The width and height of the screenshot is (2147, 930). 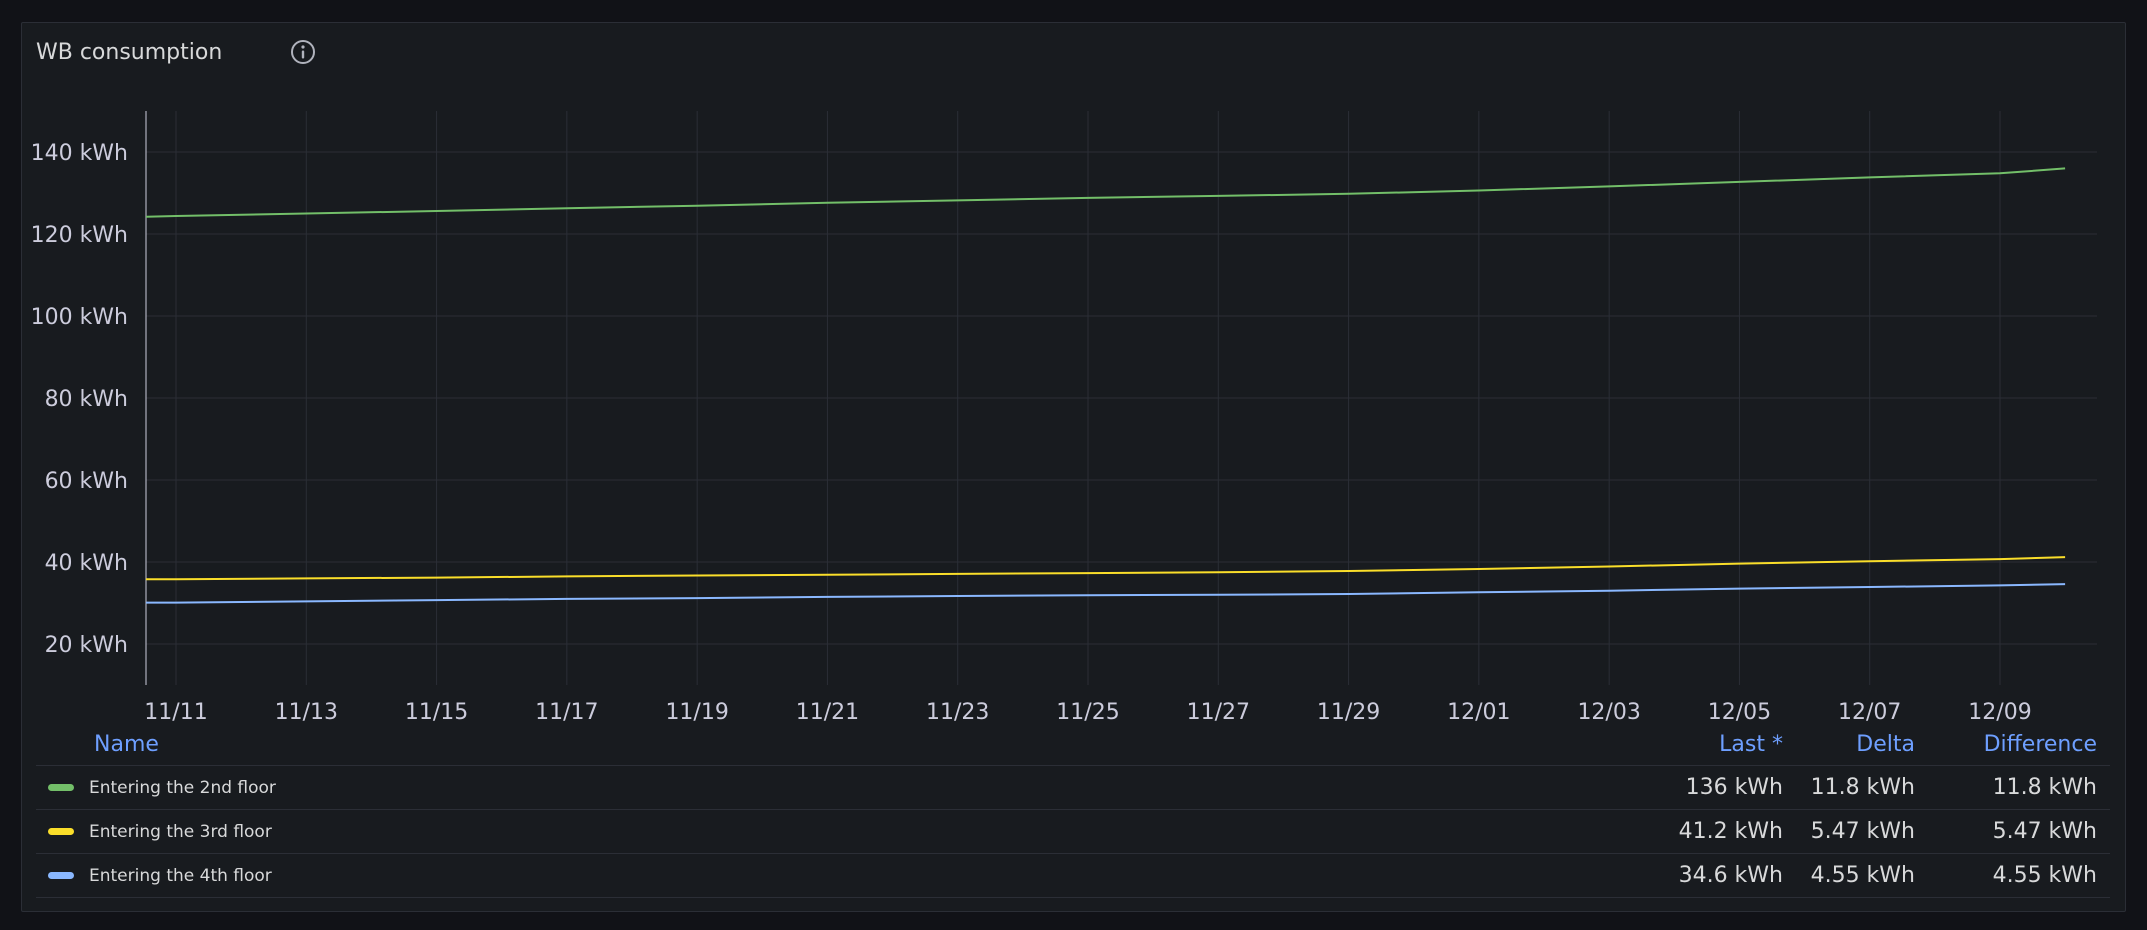 What do you see at coordinates (86, 563) in the screenshot?
I see `y-tick-label: 40 kWh` at bounding box center [86, 563].